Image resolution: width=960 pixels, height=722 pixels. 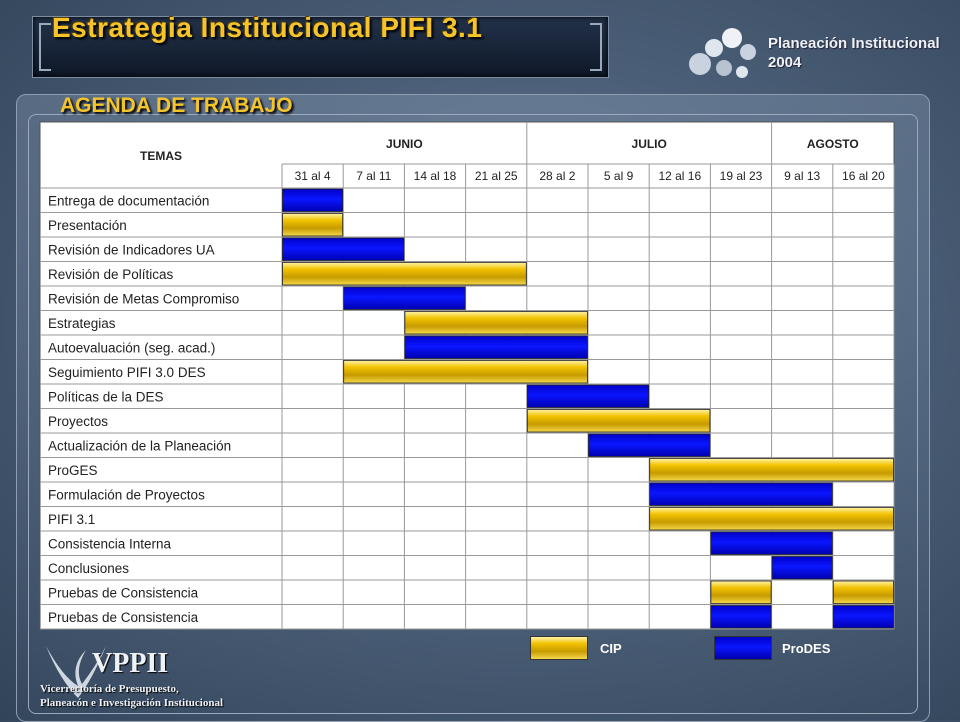 I want to click on legend-prodes-label: ProDES, so click(x=806, y=648).